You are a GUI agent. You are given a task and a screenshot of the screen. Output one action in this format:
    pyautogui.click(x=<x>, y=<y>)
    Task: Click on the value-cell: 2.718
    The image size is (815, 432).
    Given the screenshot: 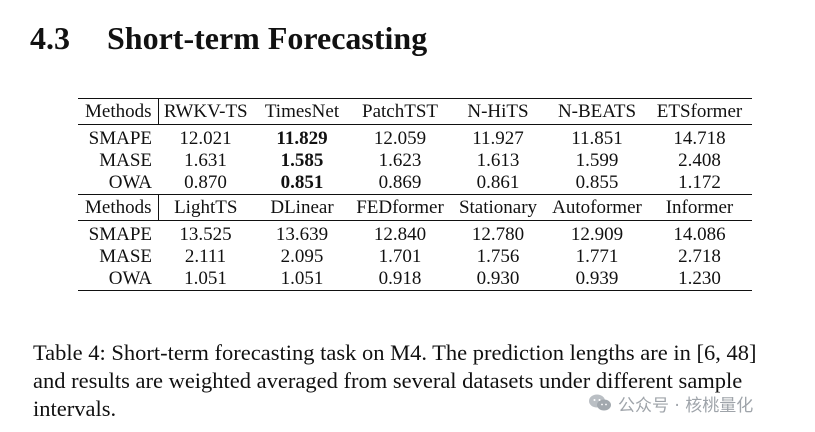 What is the action you would take?
    pyautogui.click(x=699, y=256)
    